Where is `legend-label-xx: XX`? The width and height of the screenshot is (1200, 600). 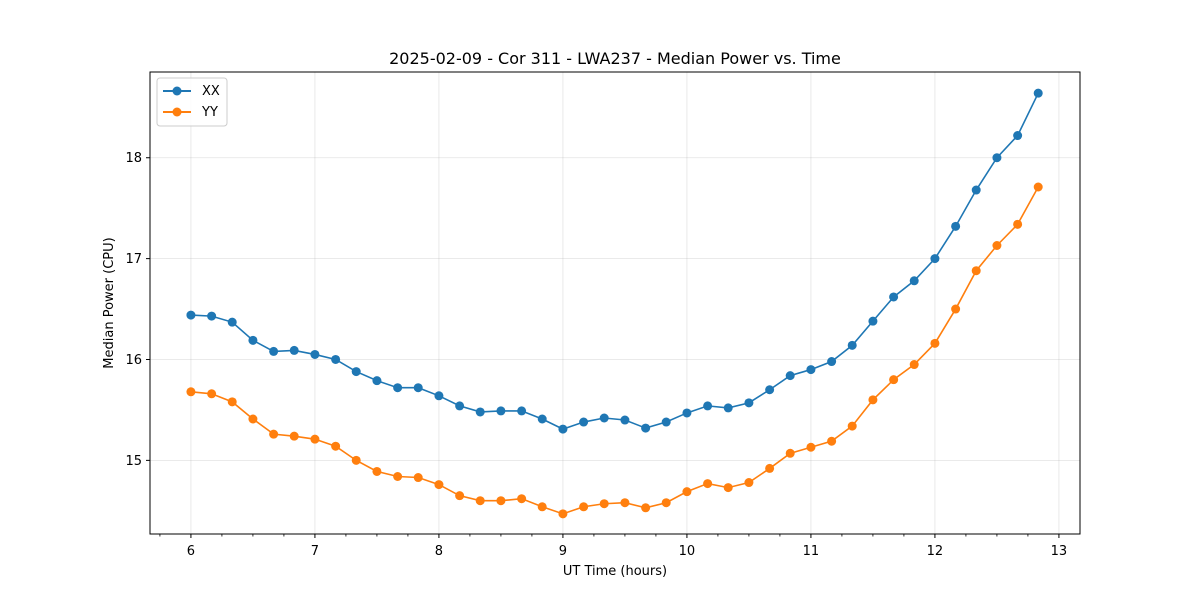
legend-label-xx: XX is located at coordinates (211, 91).